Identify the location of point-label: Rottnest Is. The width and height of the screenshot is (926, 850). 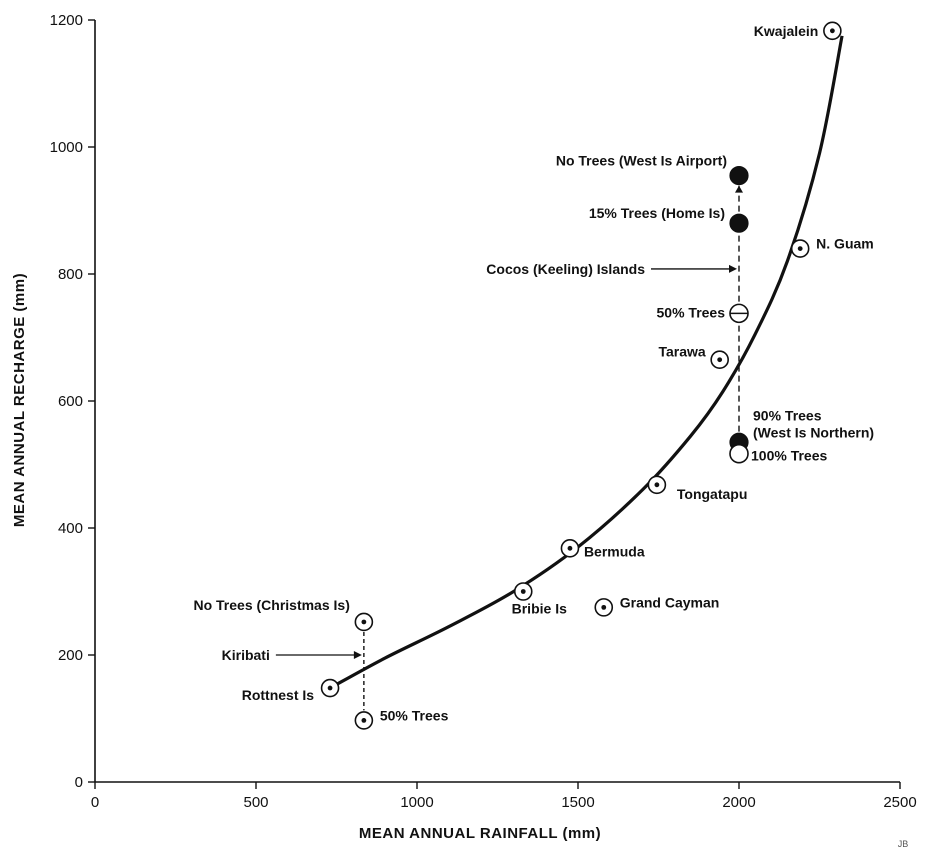
(278, 695).